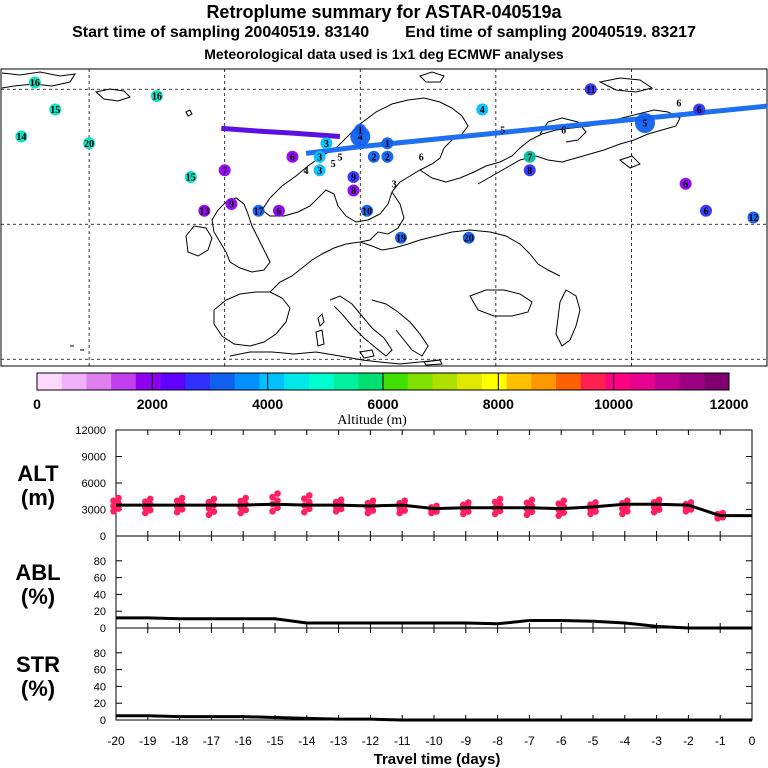 This screenshot has height=768, width=768. Describe the element at coordinates (361, 326) in the screenshot. I see `coastline-italy` at that location.